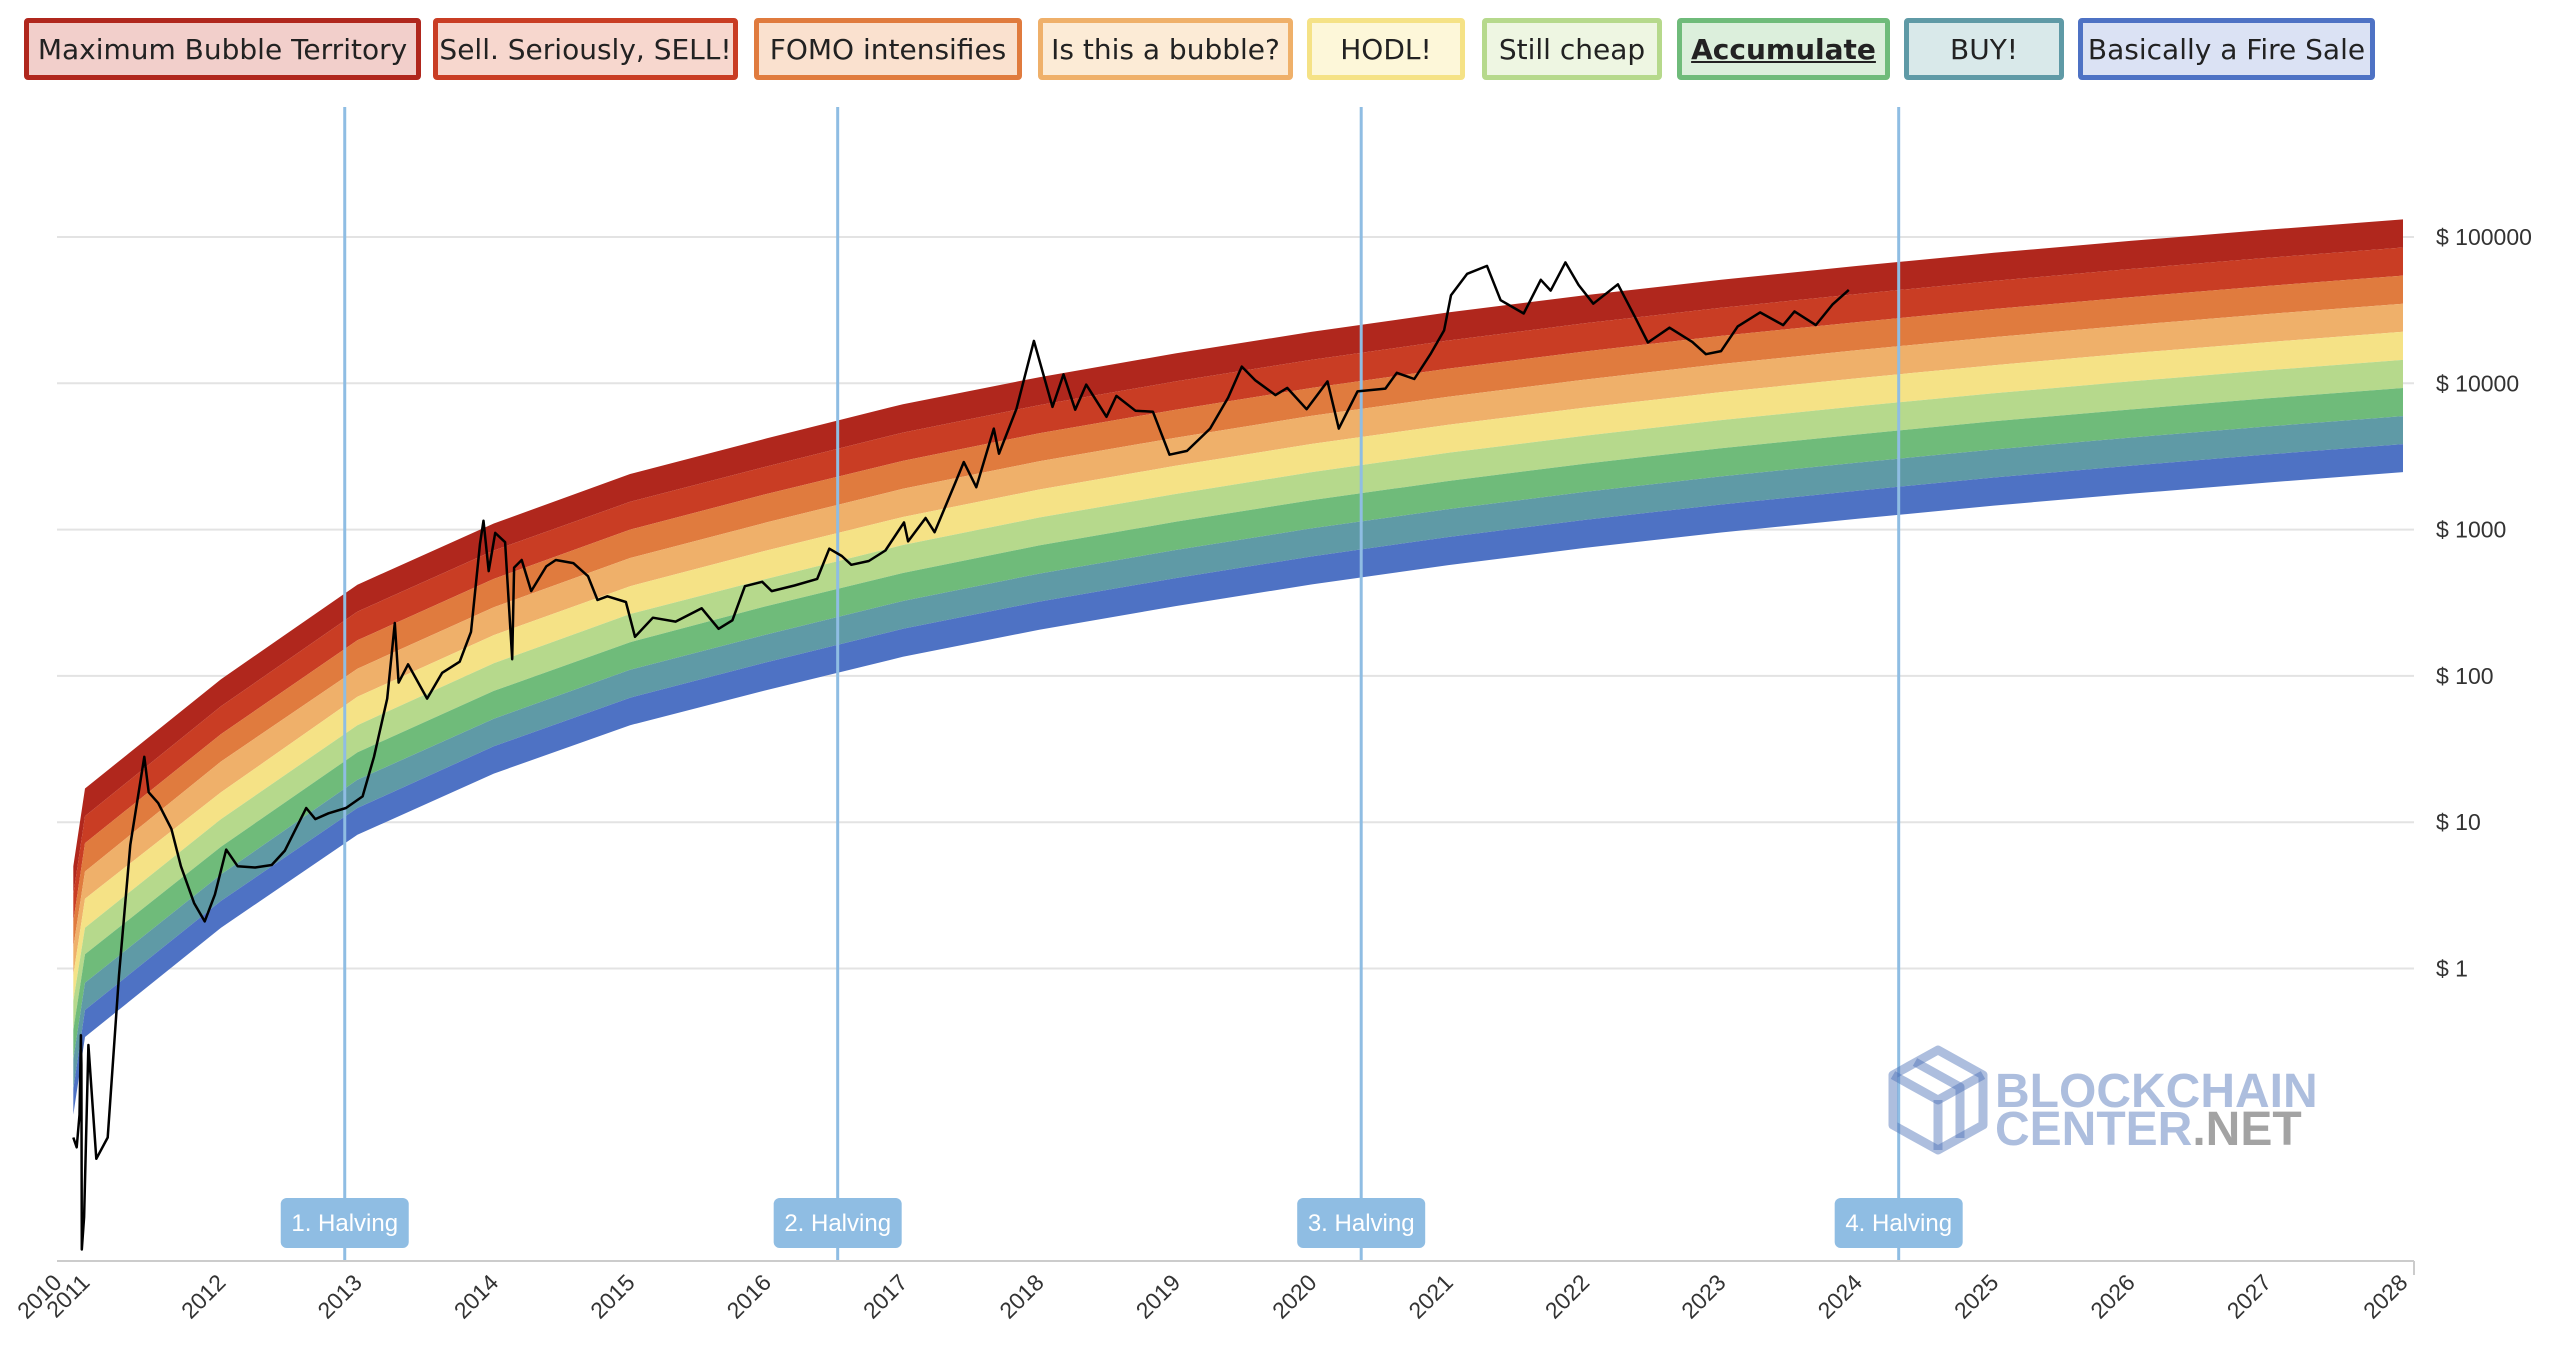 This screenshot has width=2560, height=1362. Describe the element at coordinates (2246, 1129) in the screenshot. I see `logo-text-net: .NET` at that location.